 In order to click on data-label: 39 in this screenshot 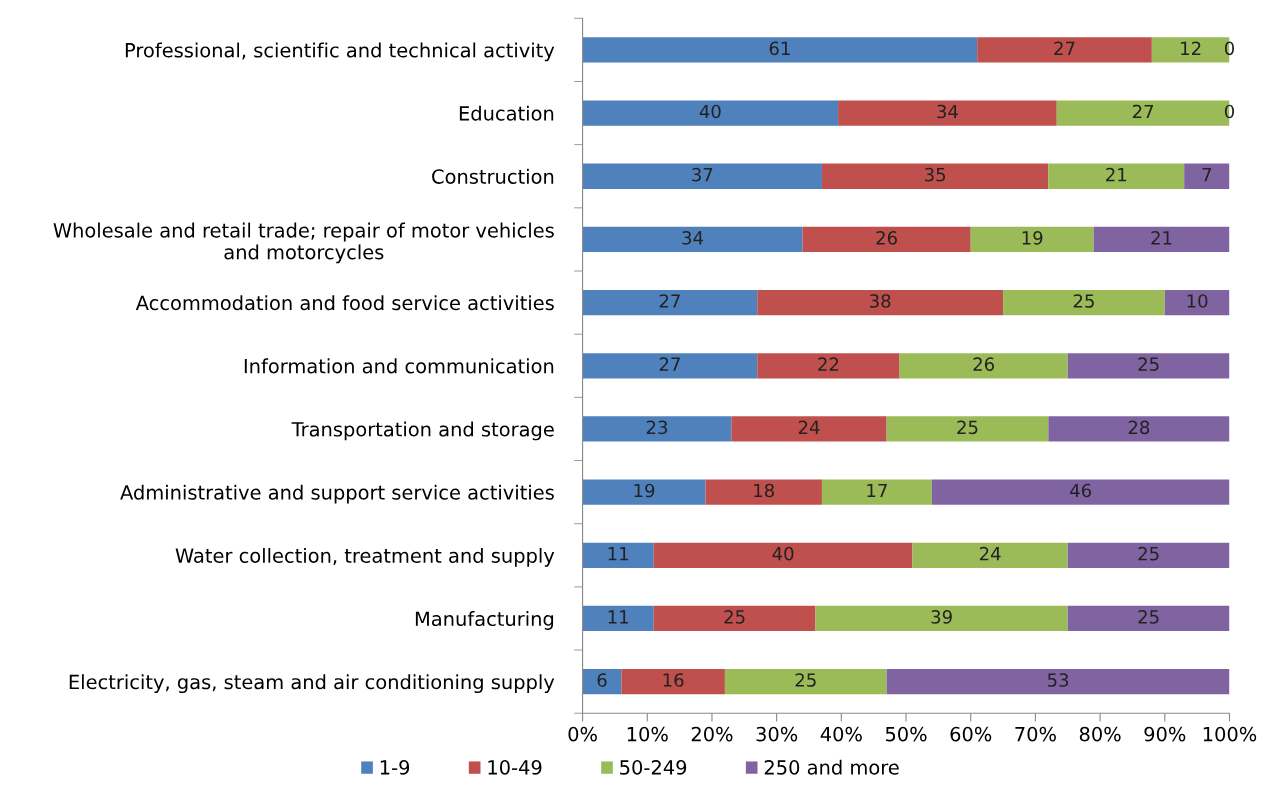, I will do `click(941, 617)`.